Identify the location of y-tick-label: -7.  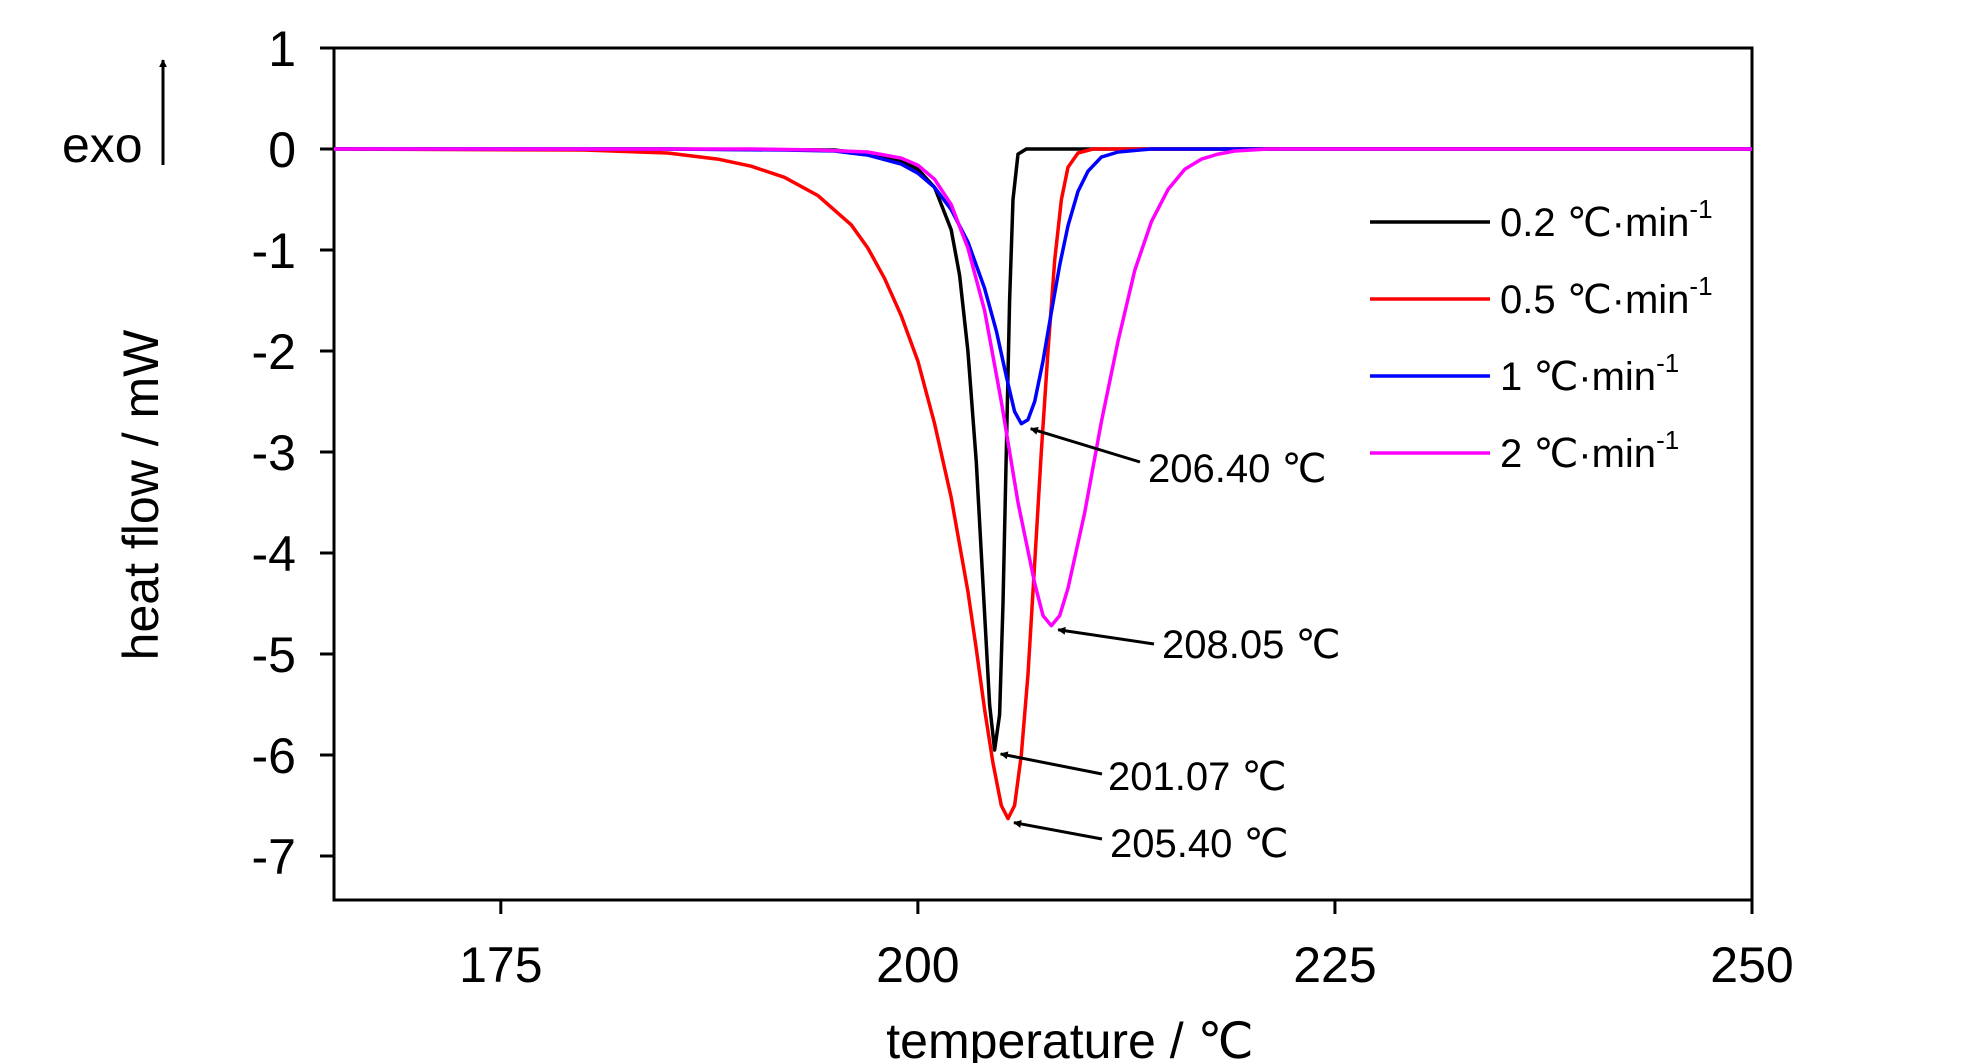
(274, 857).